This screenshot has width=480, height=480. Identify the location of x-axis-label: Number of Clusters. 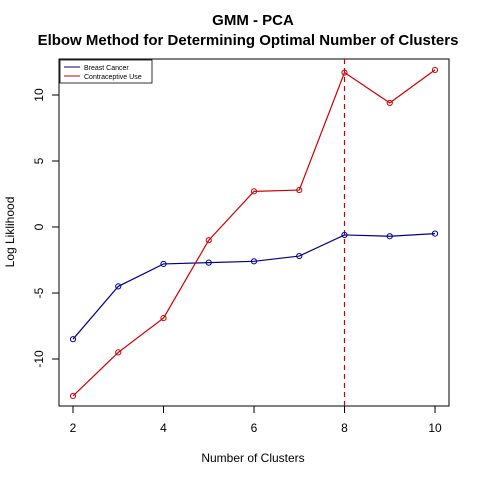
(252, 458).